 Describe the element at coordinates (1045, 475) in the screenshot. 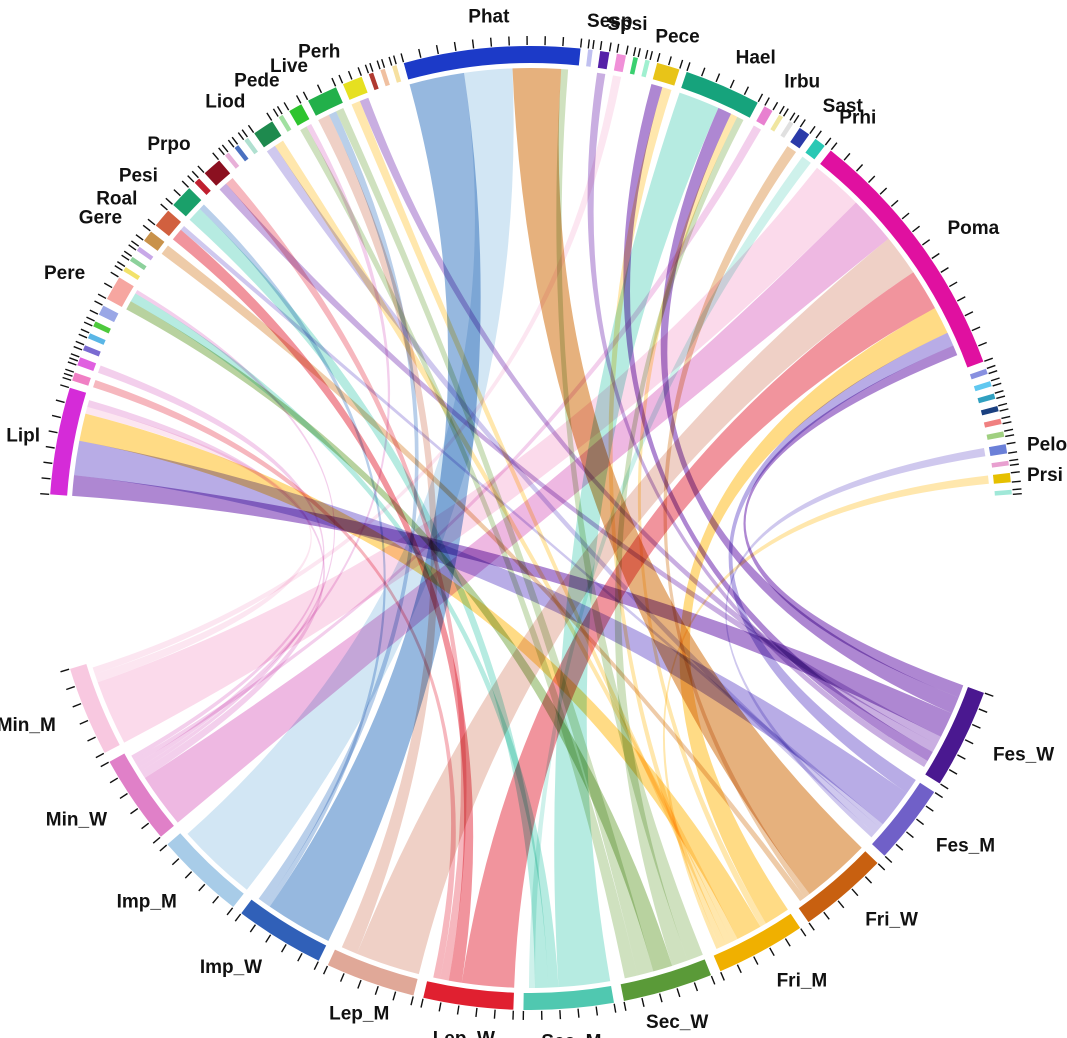

I see `label-prsi: Prsi` at that location.